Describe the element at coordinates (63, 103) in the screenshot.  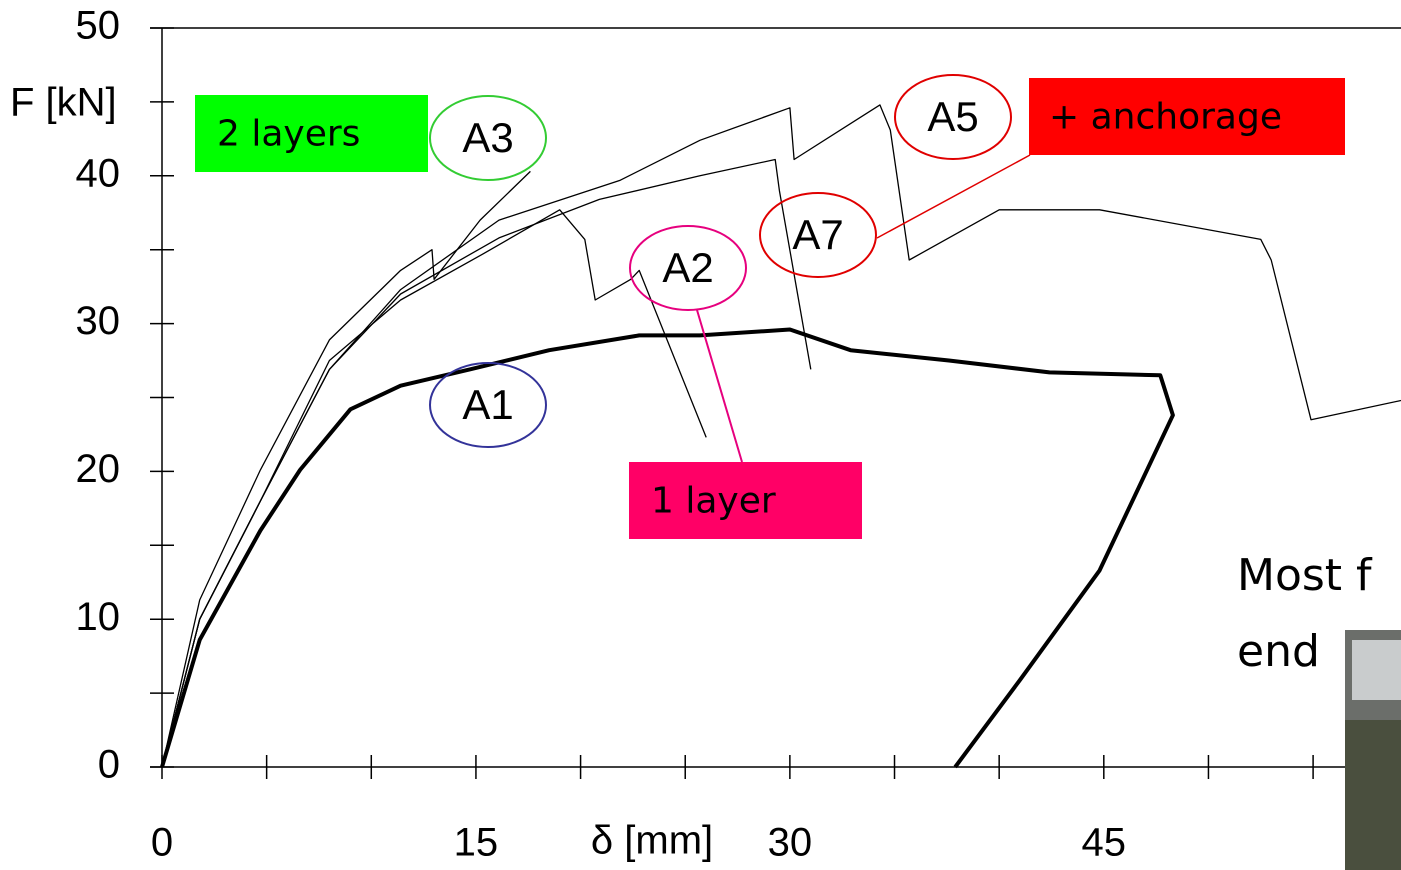
I see `y-axis-label: F [kN]` at that location.